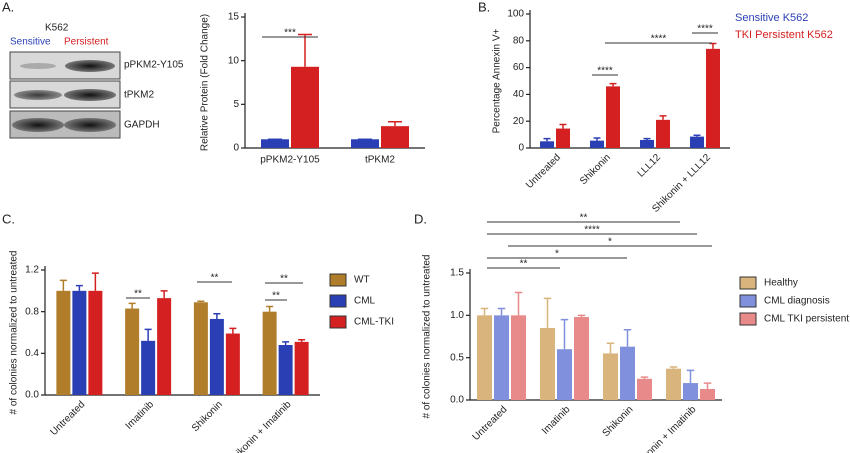 The height and width of the screenshot is (453, 850). Describe the element at coordinates (8, 7) in the screenshot. I see `panel-letter: A.` at that location.